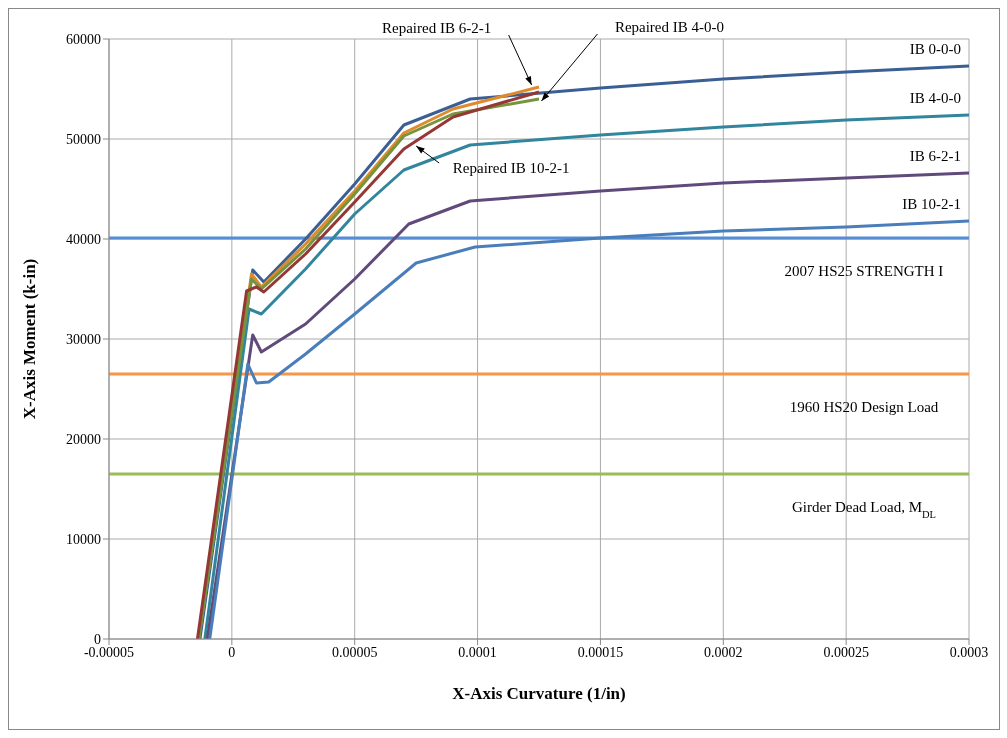 The image size is (1007, 738). I want to click on y-tick-label: 10000, so click(83, 539).